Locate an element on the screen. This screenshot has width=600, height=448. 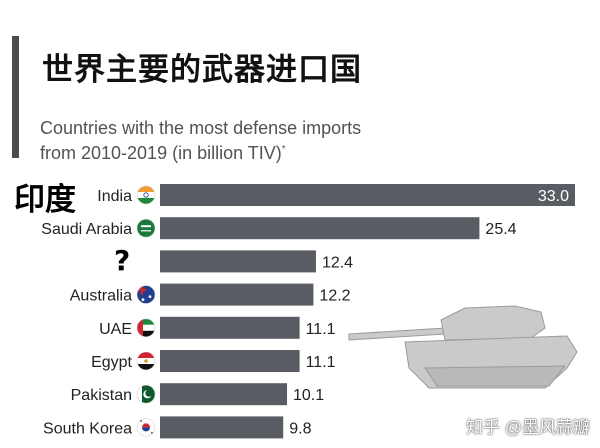
watermark-text: 知乎 @墨风蒜瓣 is located at coordinates (528, 427).